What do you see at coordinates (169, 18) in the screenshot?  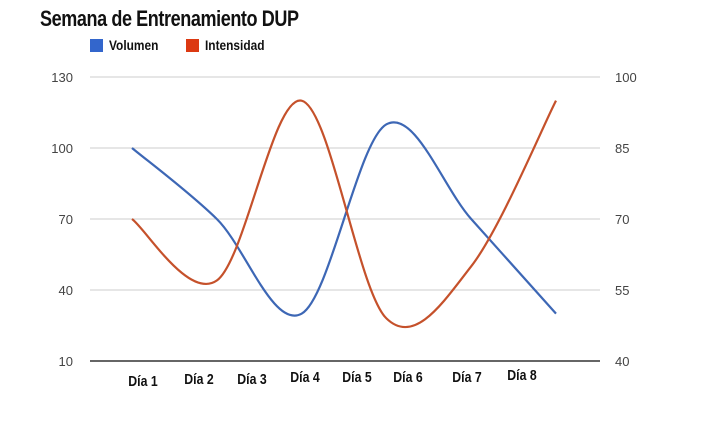 I see `chart-title: Semana de Entrenamiento DUP` at bounding box center [169, 18].